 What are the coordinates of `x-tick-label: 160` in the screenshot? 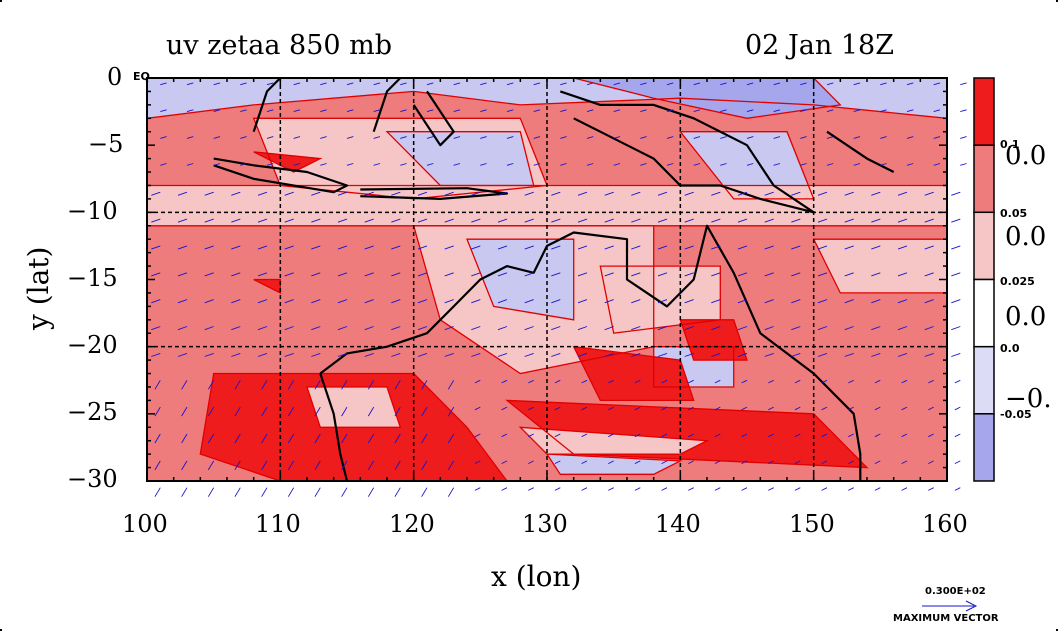 It's located at (945, 524).